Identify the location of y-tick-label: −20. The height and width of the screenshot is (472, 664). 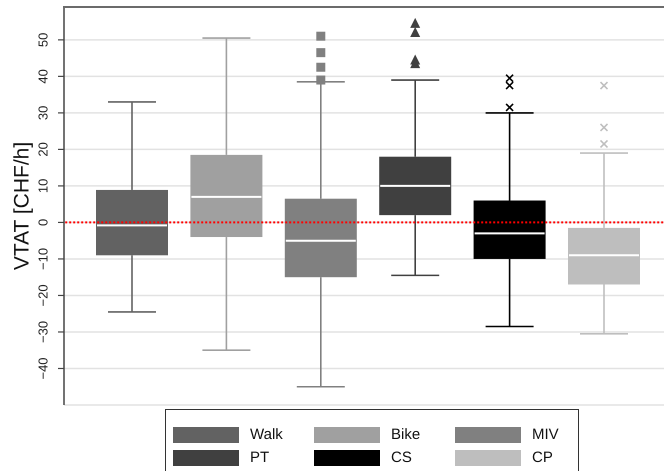
(43, 295).